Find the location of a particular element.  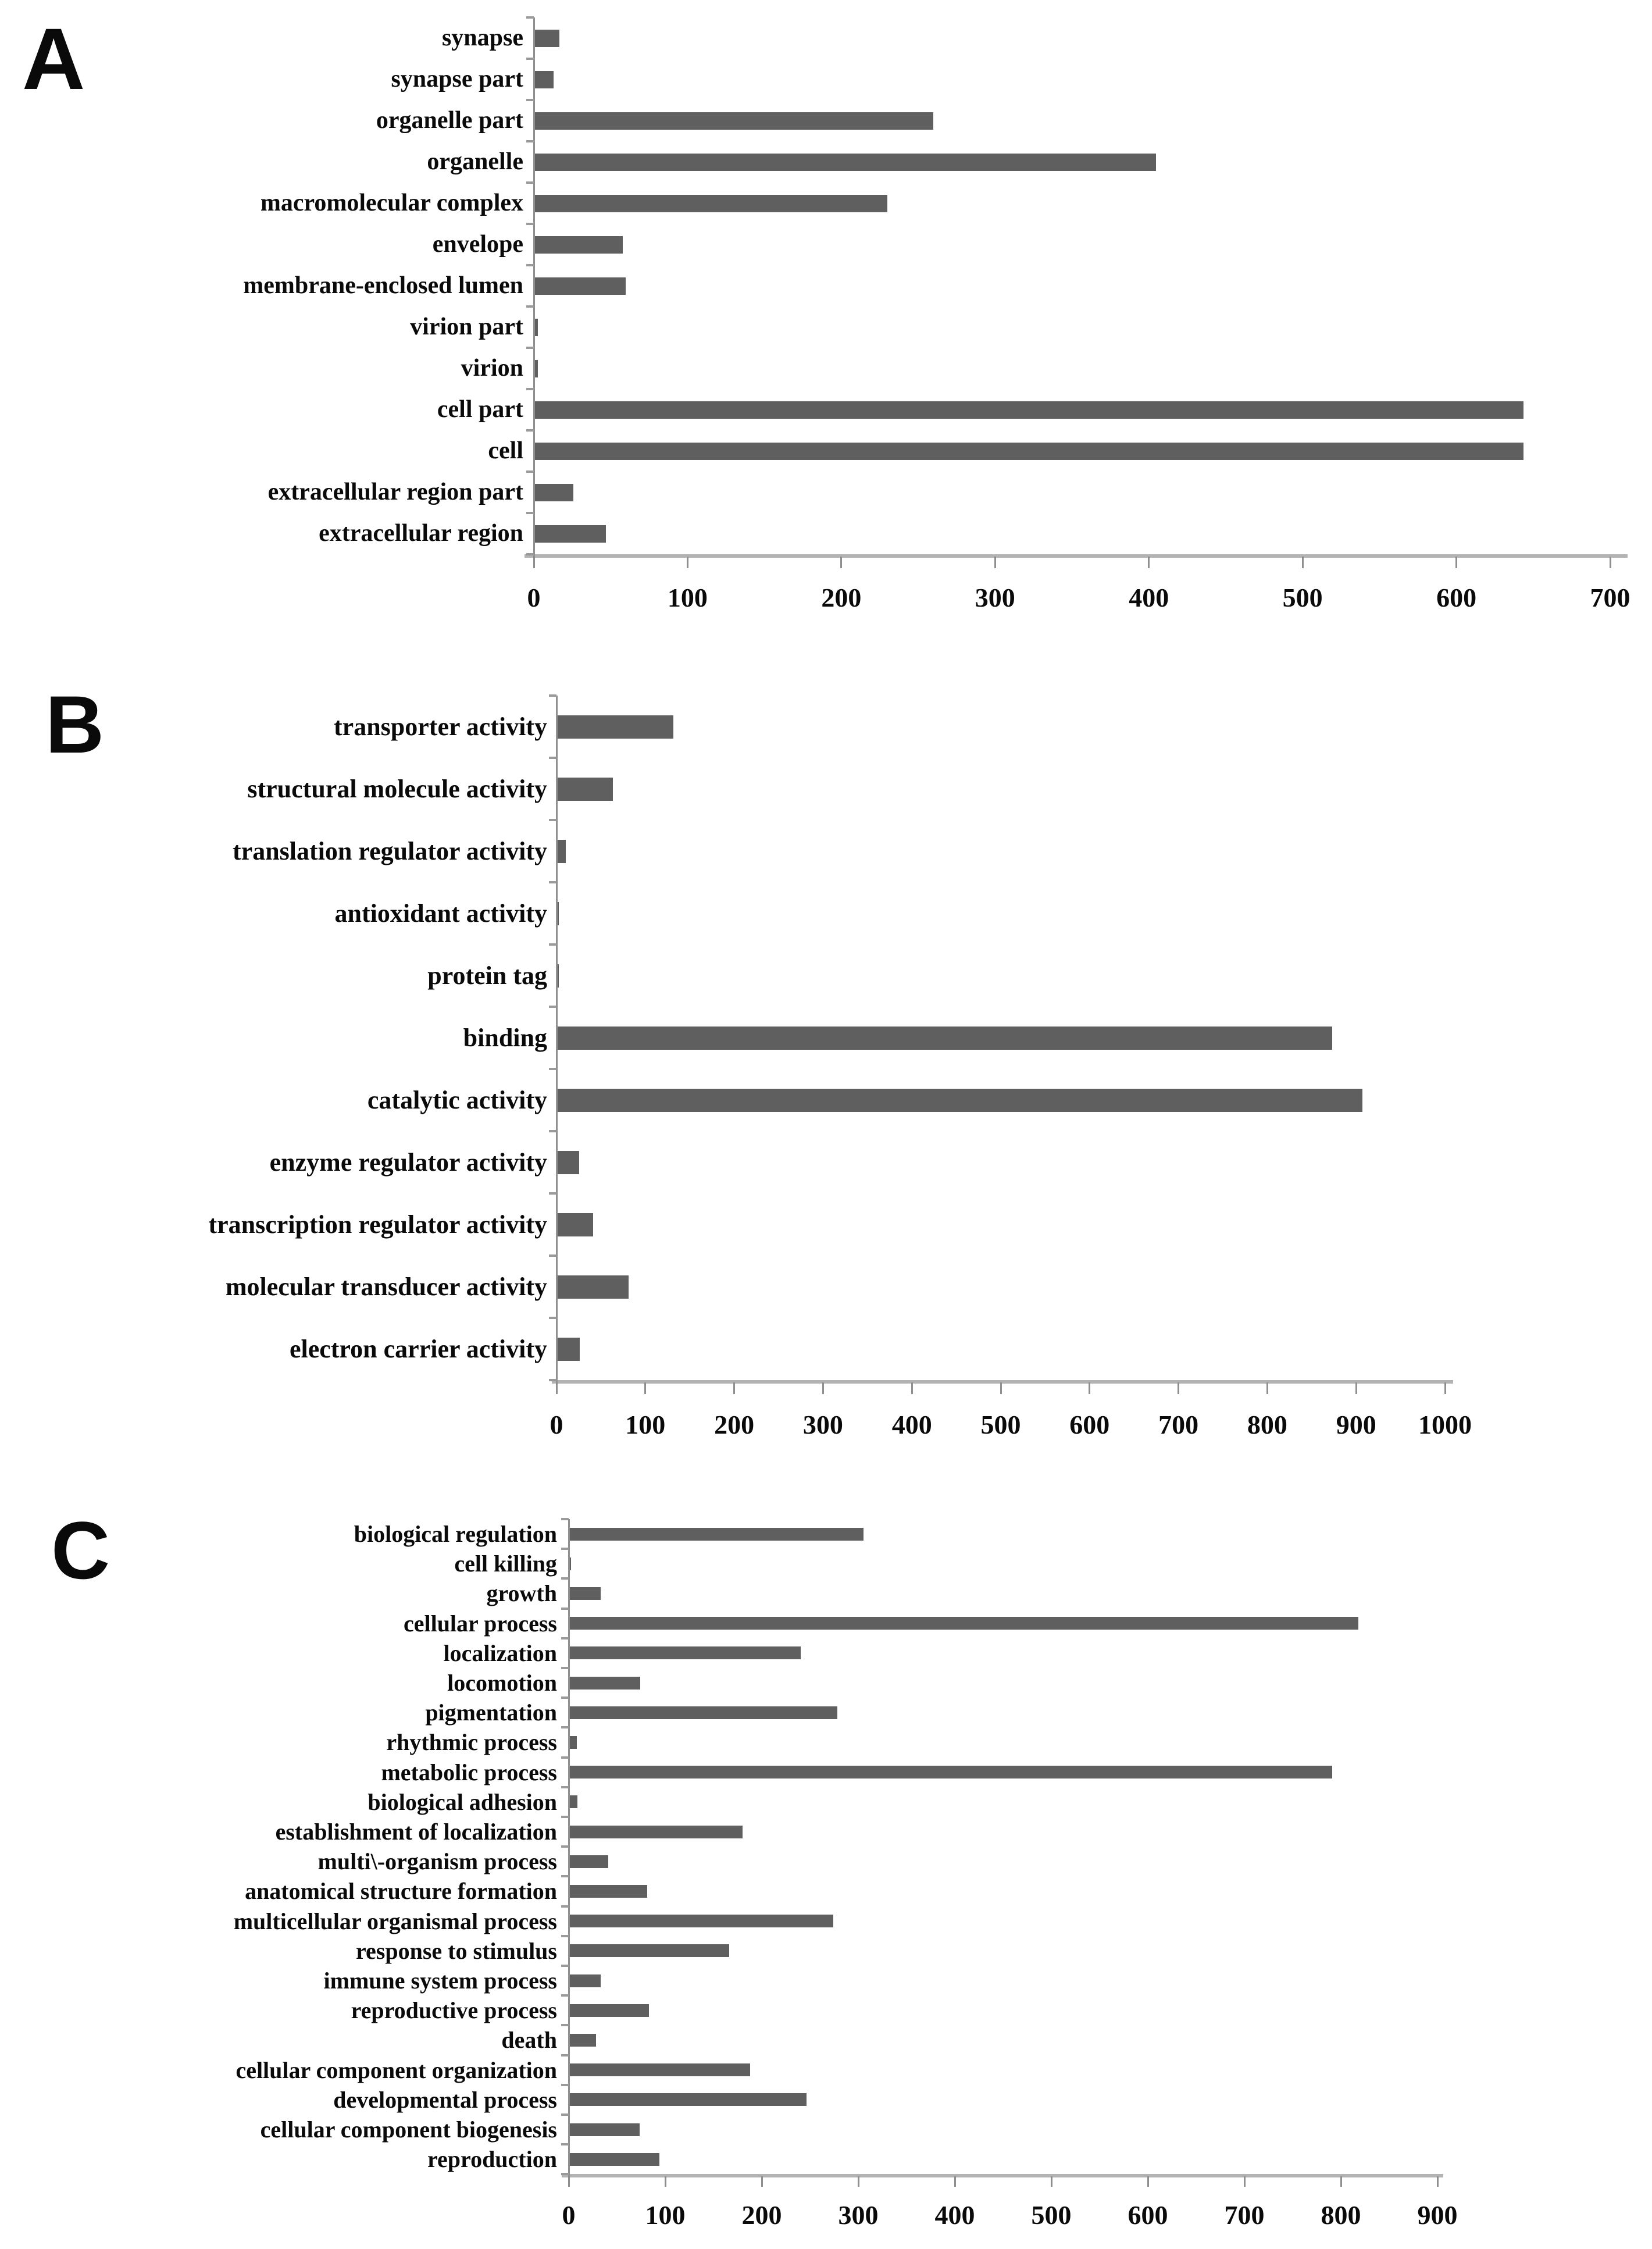

category-label-cell-part: cell part is located at coordinates (480, 409).